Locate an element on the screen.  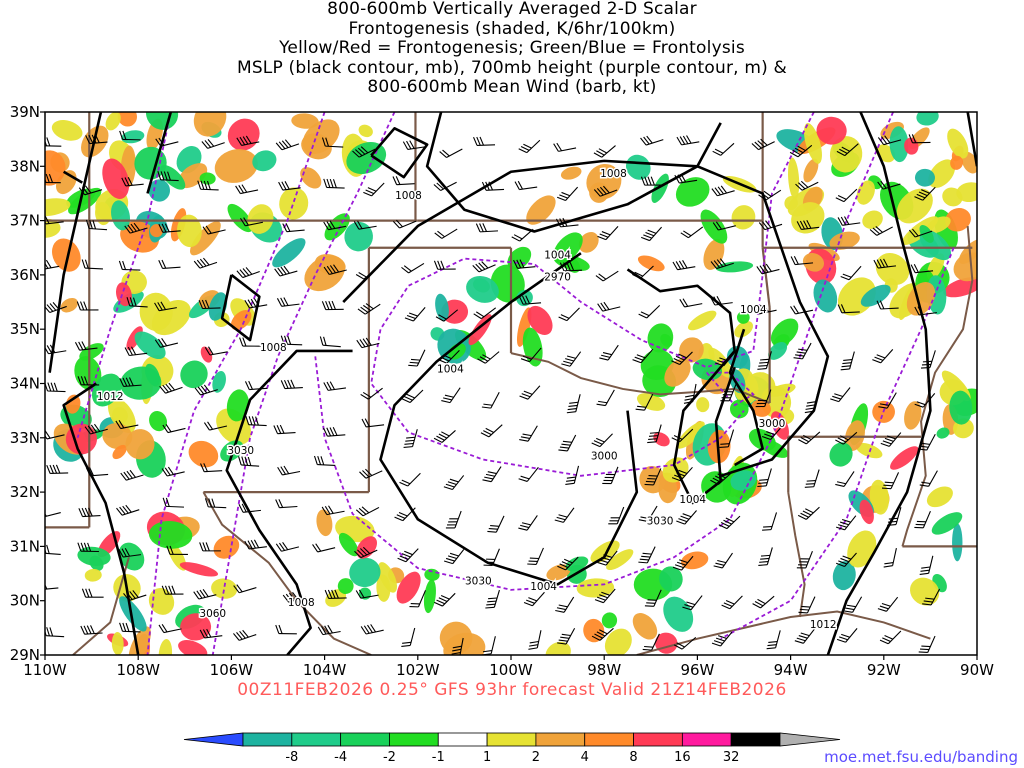
lon-tick-label: 98W is located at coordinates (604, 670).